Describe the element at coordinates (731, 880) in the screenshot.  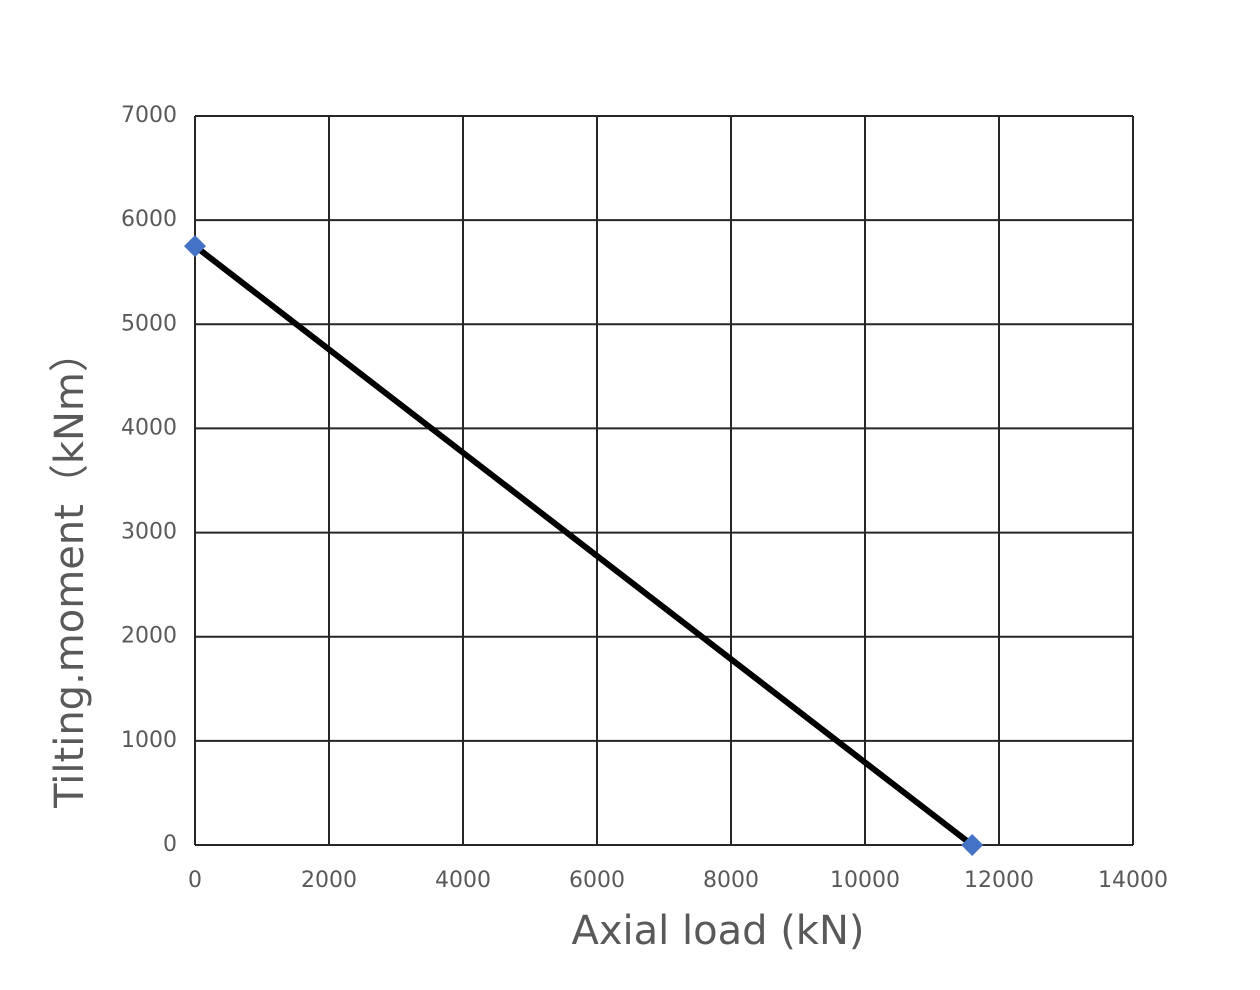
I see `x-tick-label: 8000` at that location.